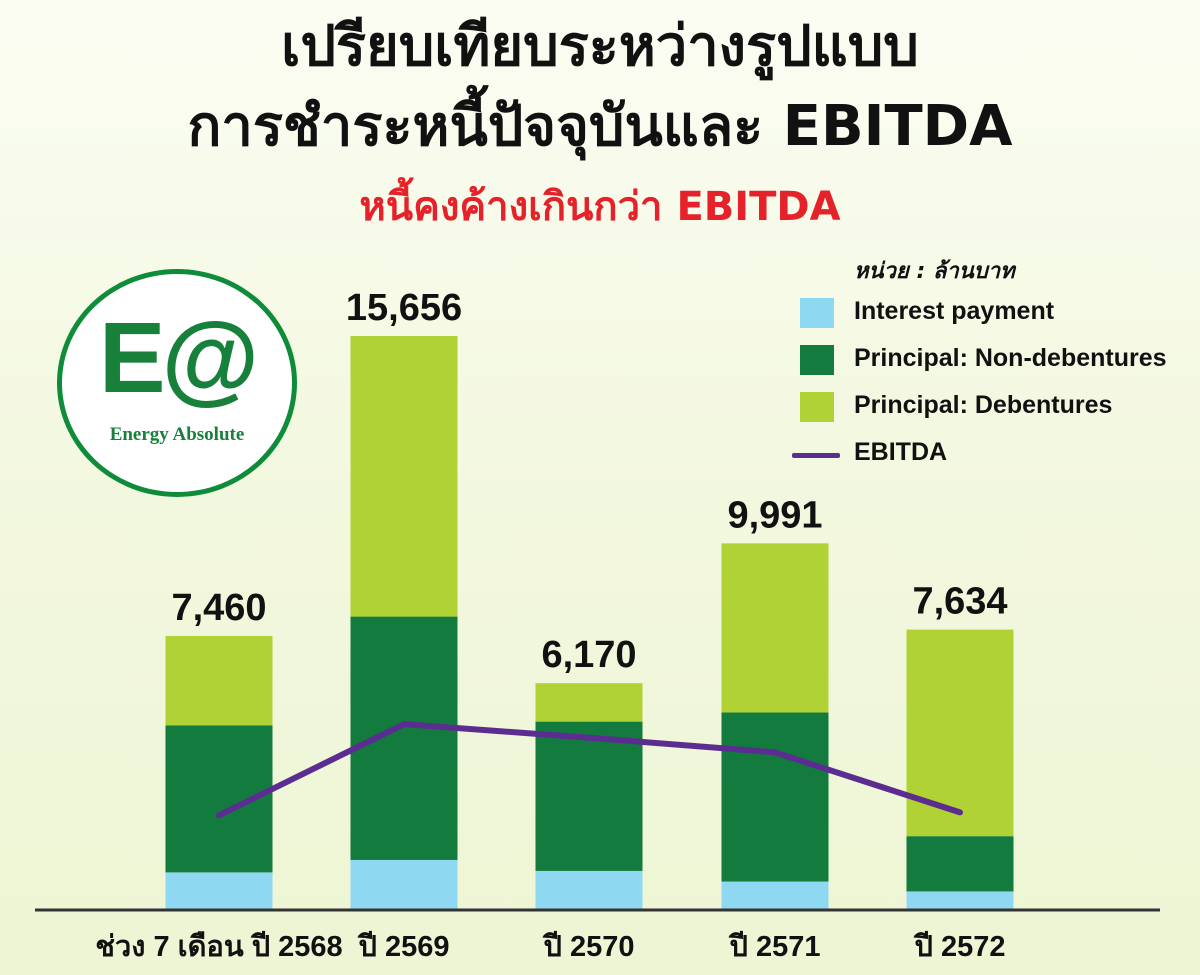 The width and height of the screenshot is (1200, 975). Describe the element at coordinates (600, 207) in the screenshot. I see `chart-subtitle: หนี้คงค้างเกินกว่า EBITDA` at that location.